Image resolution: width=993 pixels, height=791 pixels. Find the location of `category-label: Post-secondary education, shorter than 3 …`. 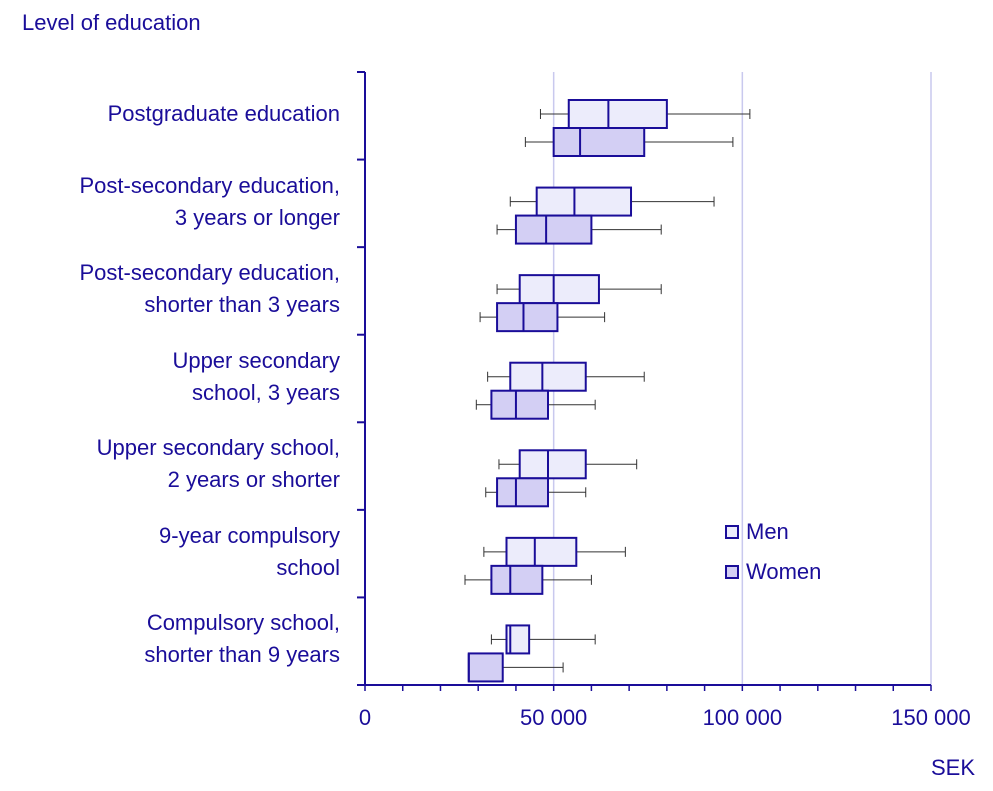

category-label: Post-secondary education, shorter than 3 … is located at coordinates (210, 289).